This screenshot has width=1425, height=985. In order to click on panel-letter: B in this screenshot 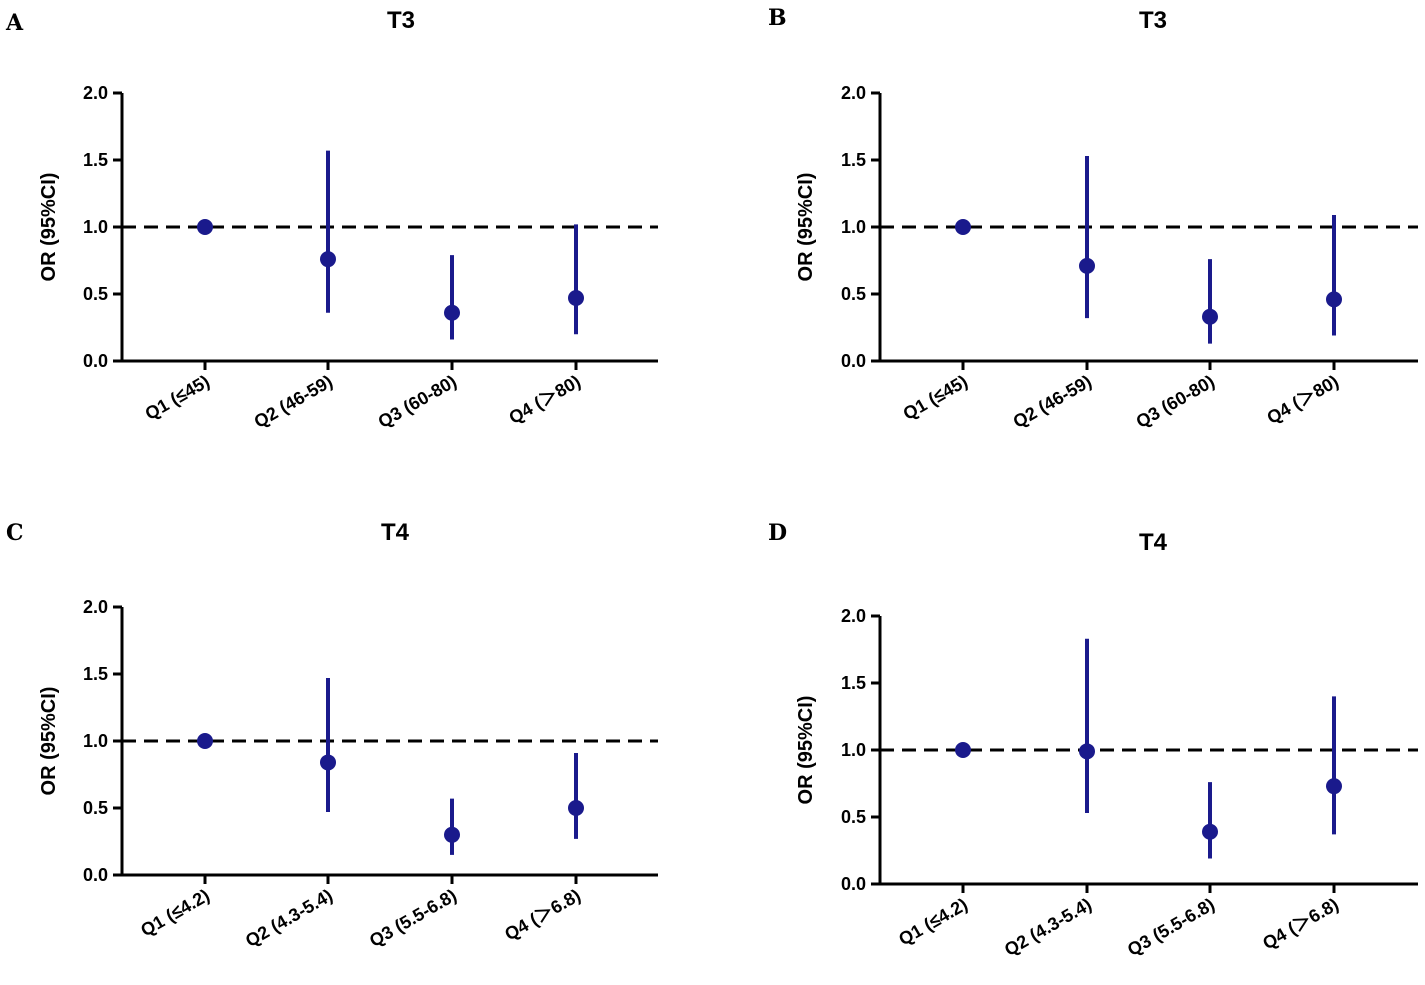, I will do `click(777, 18)`.